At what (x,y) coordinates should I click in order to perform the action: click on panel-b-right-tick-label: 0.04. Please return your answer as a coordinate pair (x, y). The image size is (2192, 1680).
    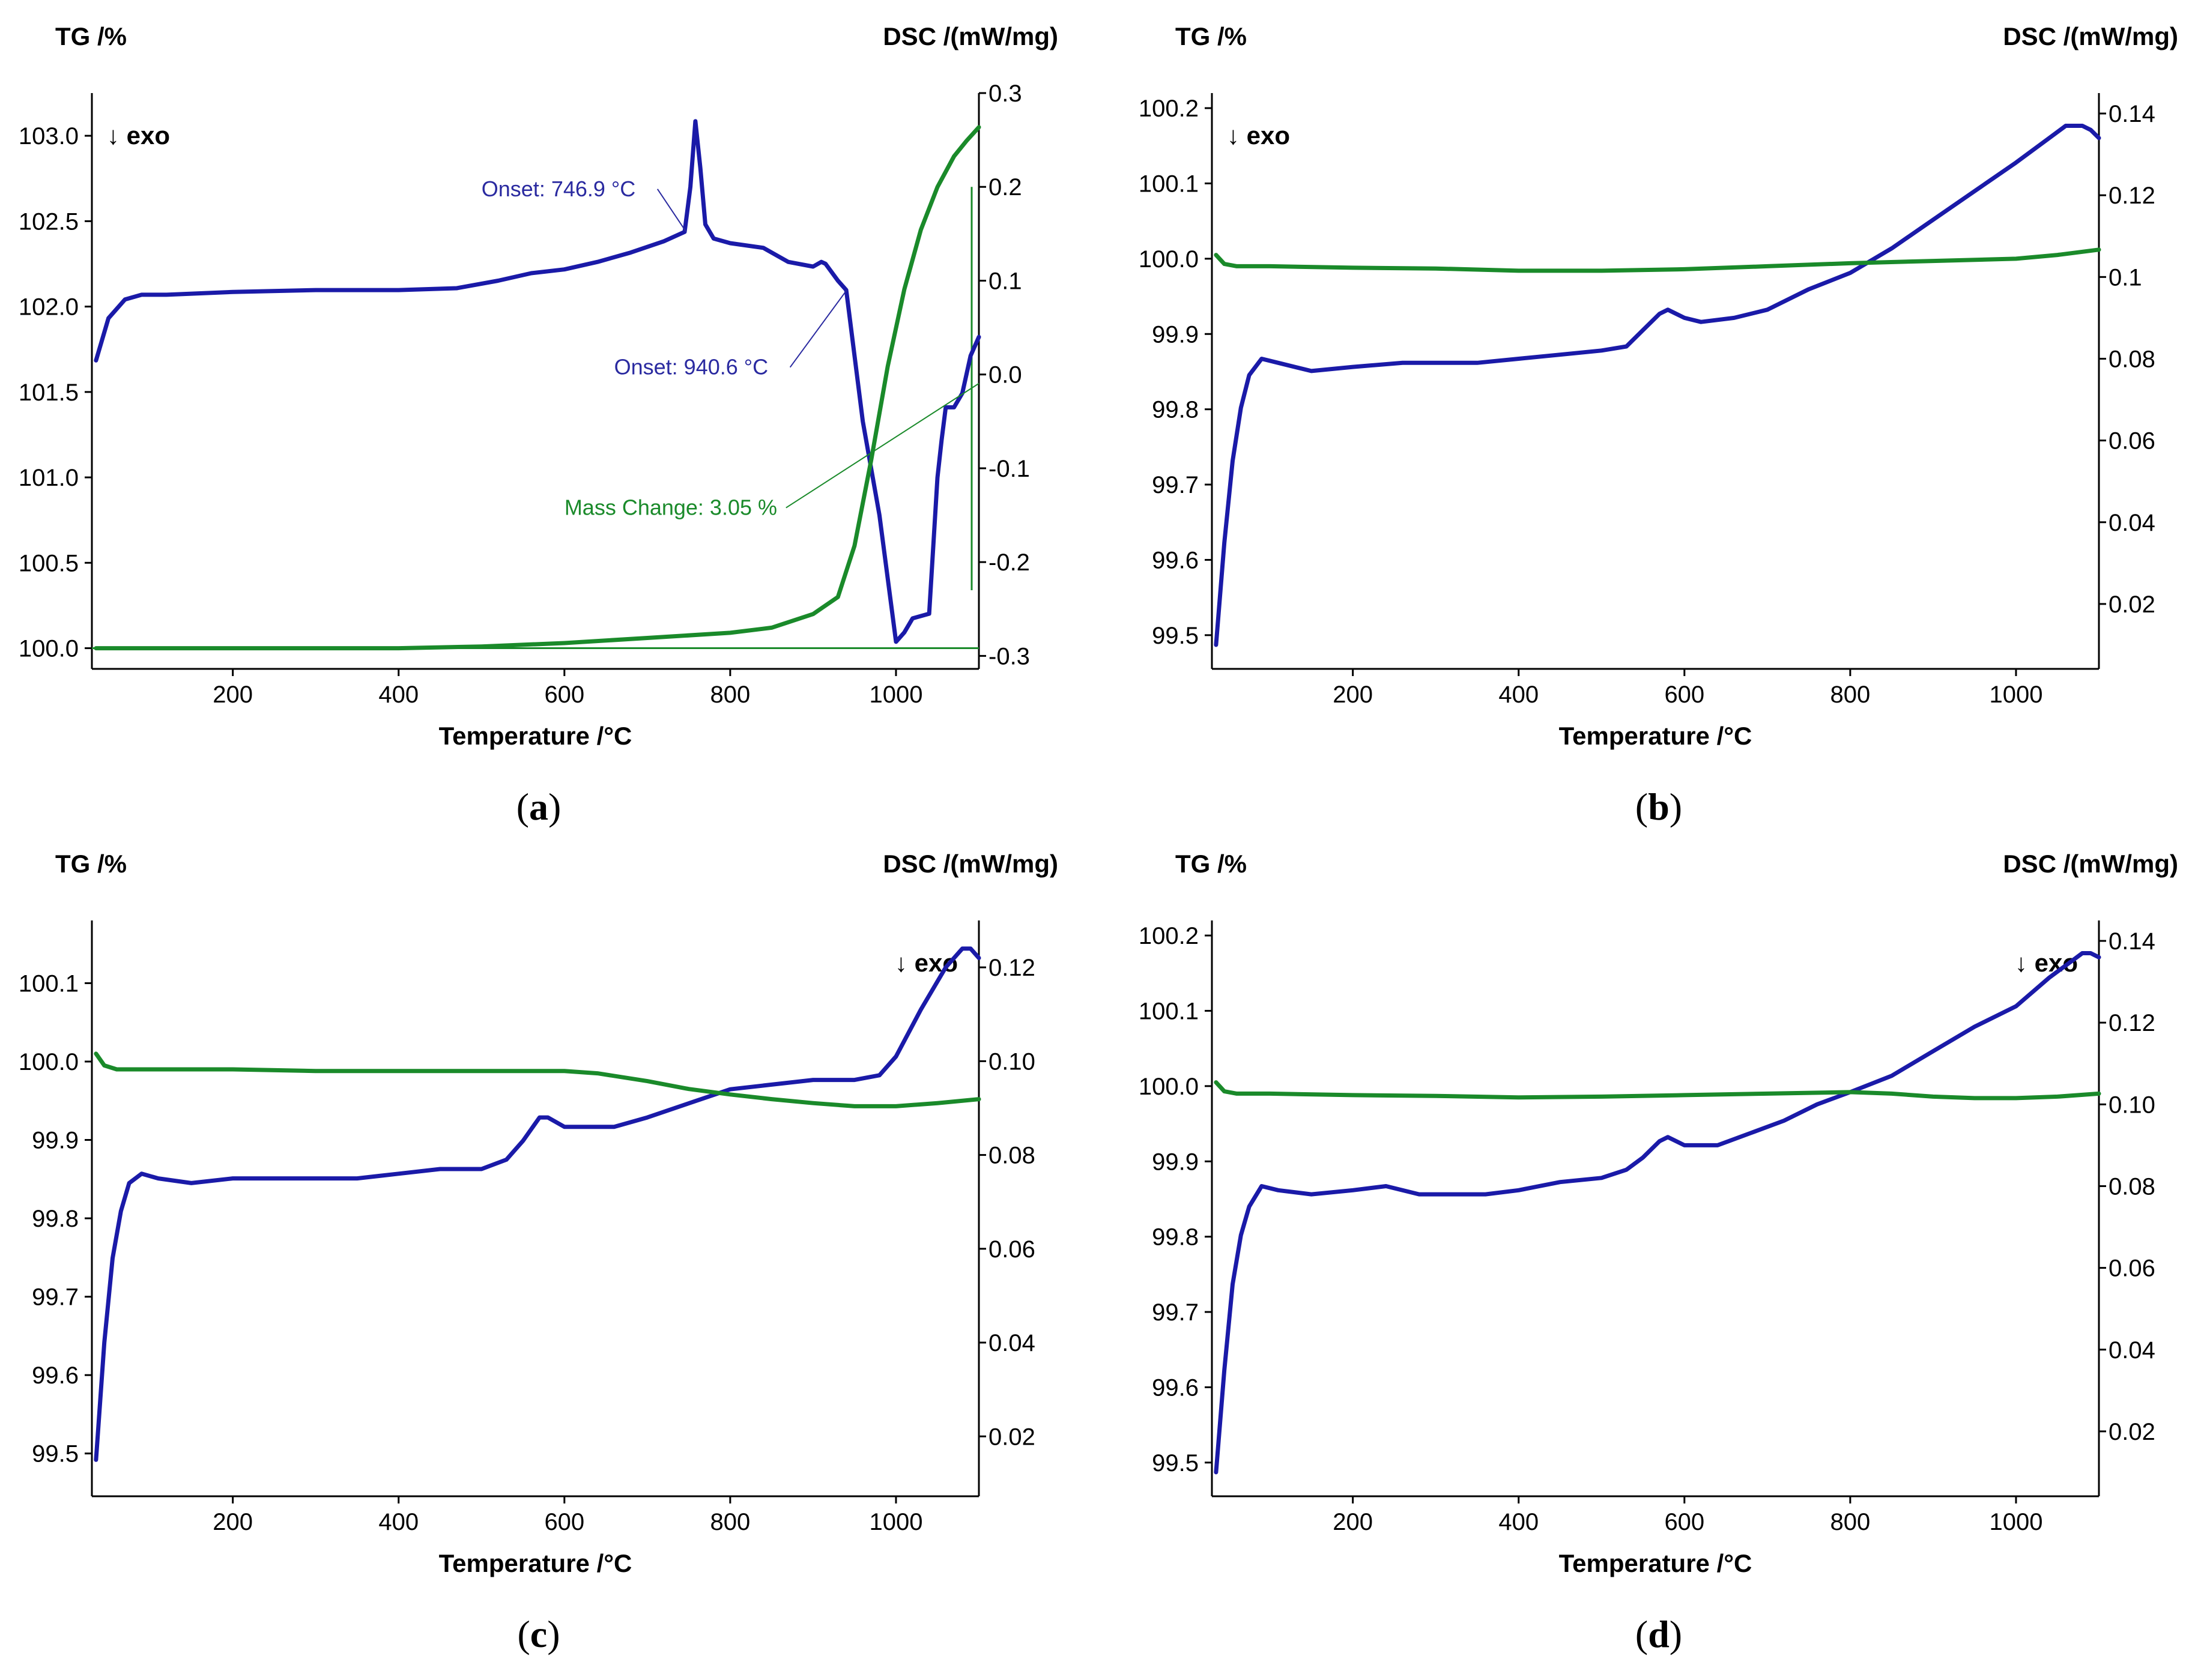
    Looking at the image, I should click on (2132, 523).